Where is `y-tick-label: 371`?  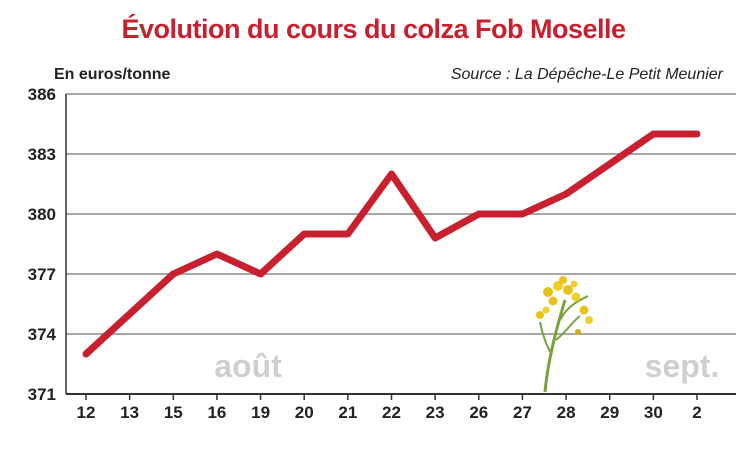 y-tick-label: 371 is located at coordinates (42, 394).